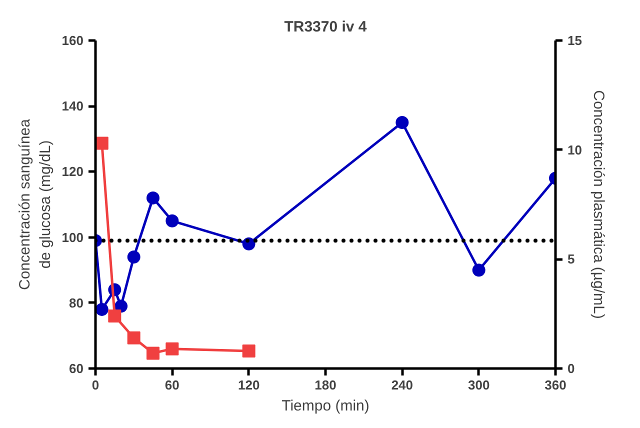 This screenshot has height=428, width=640. What do you see at coordinates (479, 385) in the screenshot?
I see `x-tick-label: 300` at bounding box center [479, 385].